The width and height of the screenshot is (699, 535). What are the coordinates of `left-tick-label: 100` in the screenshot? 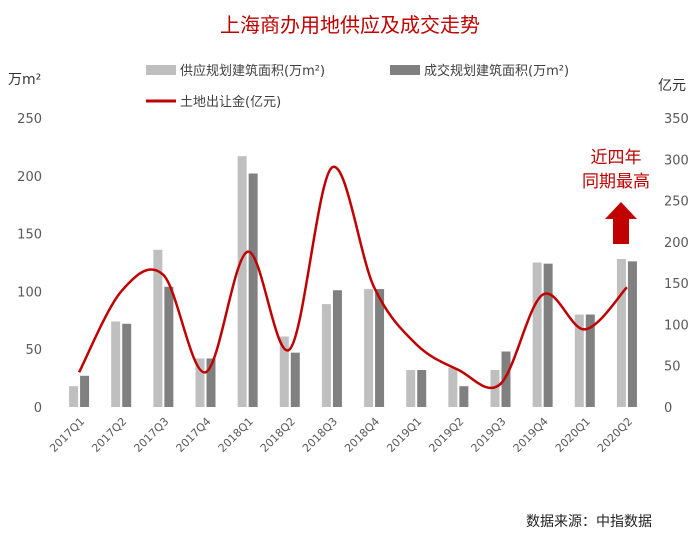 It's located at (29, 292).